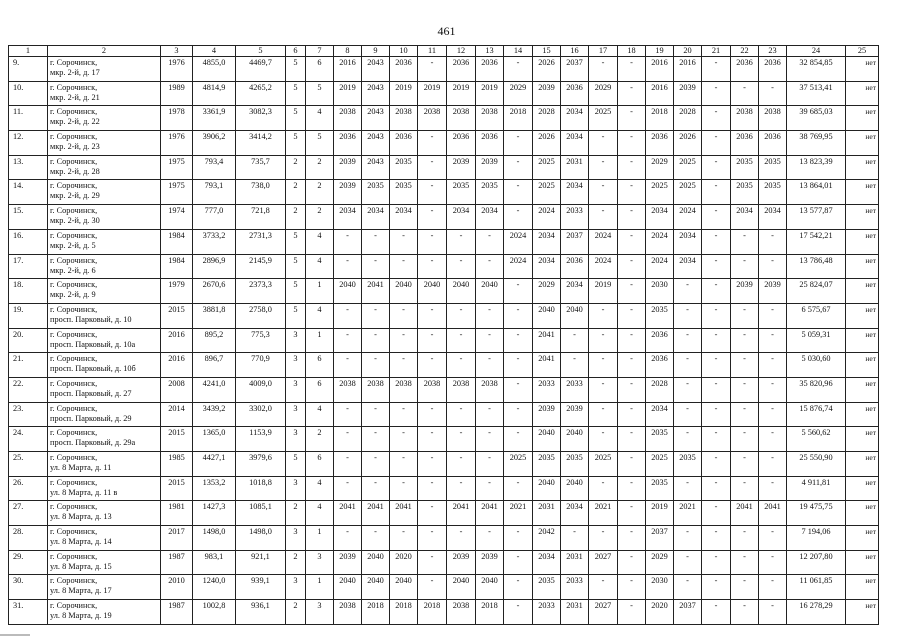 The height and width of the screenshot is (640, 905). I want to click on value-cell: 2041, so click(375, 291).